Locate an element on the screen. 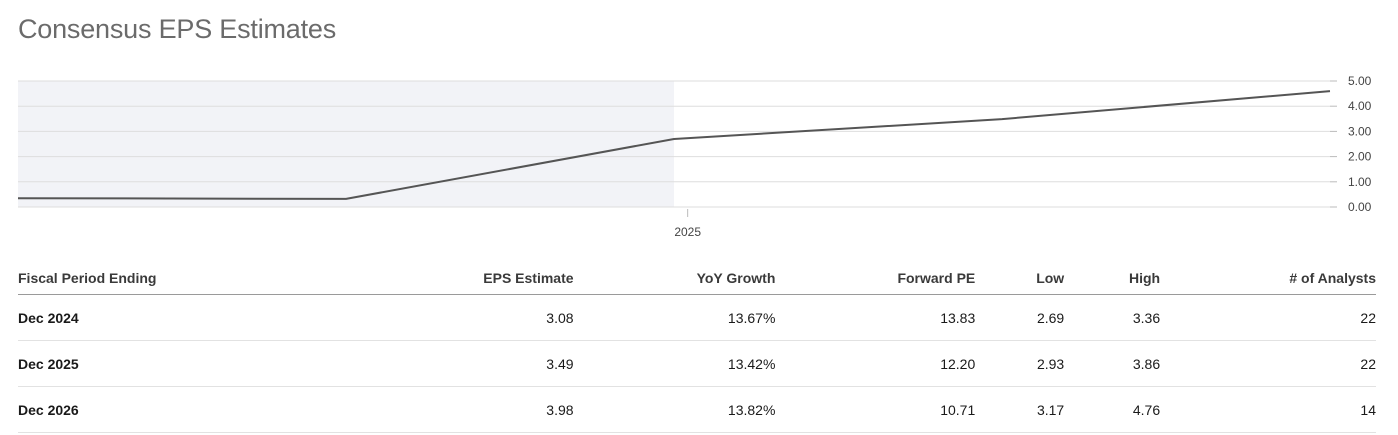  cell-forward-pe: 10.71 is located at coordinates (875, 409).